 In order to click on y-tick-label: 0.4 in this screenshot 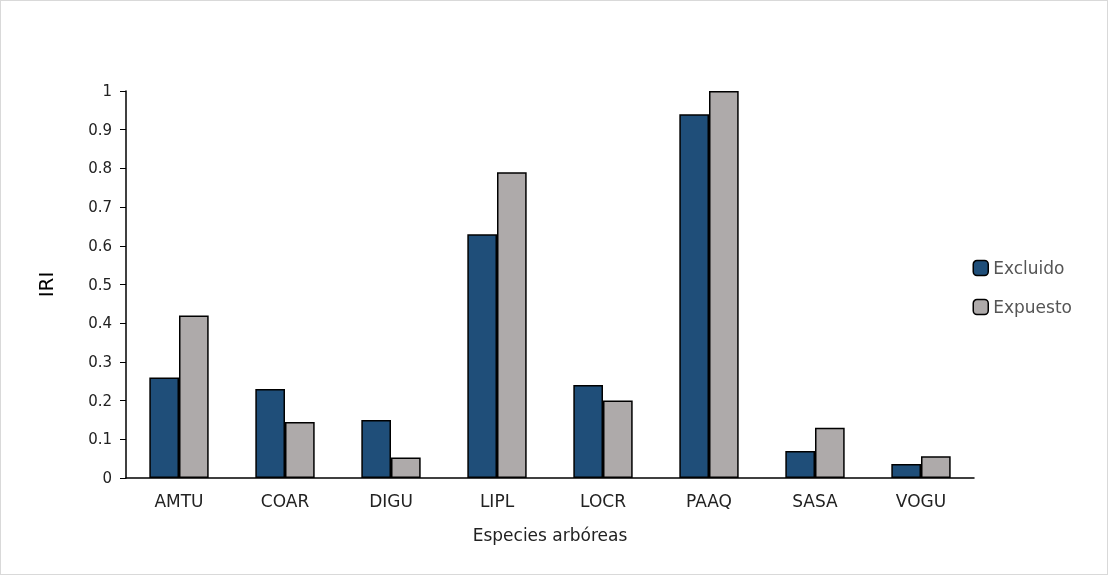, I will do `click(100, 323)`.